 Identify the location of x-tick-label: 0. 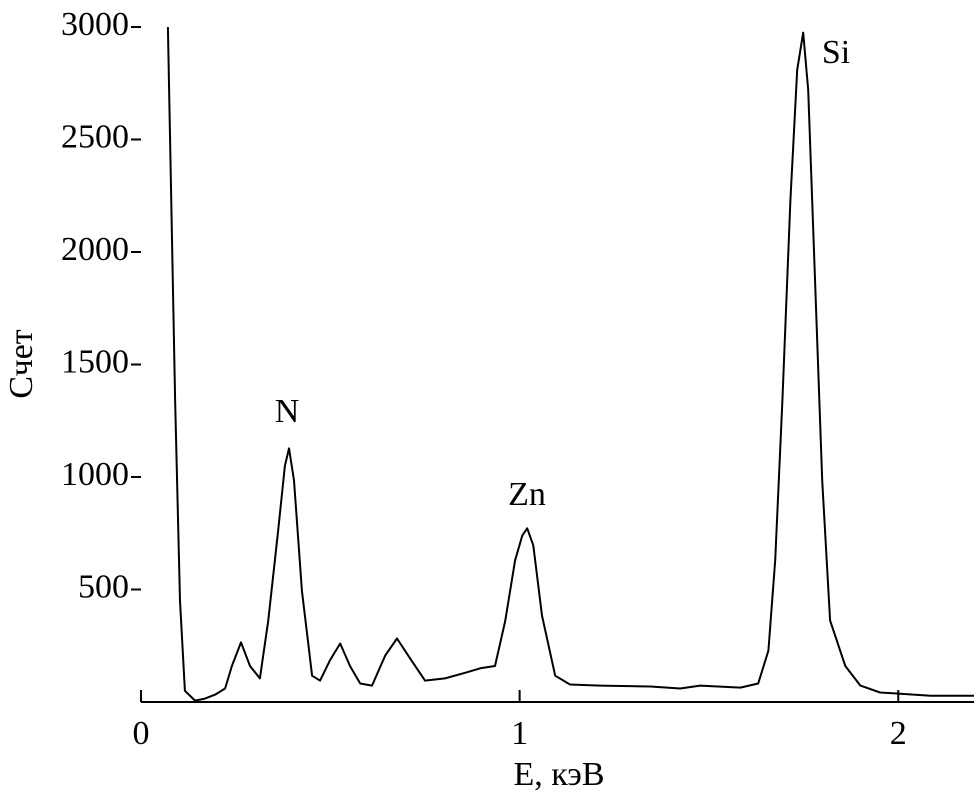
(141, 733).